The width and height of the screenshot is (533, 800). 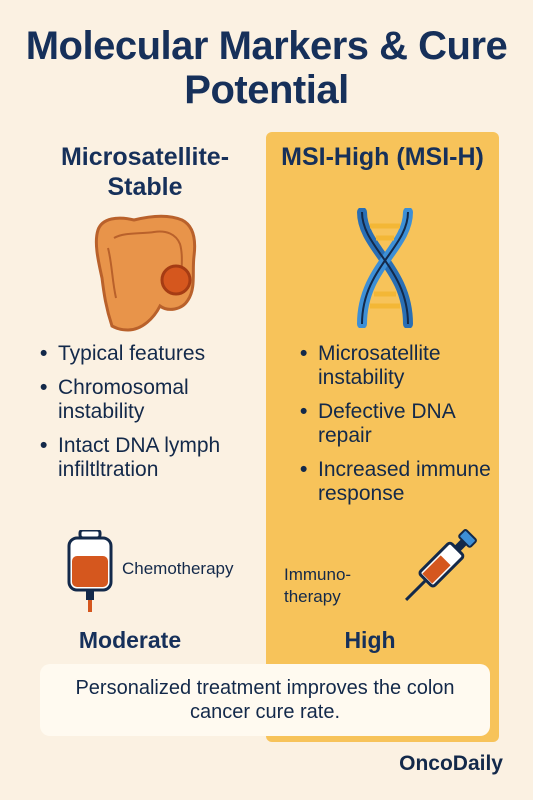 I want to click on syringe-icon, so click(x=440, y=565).